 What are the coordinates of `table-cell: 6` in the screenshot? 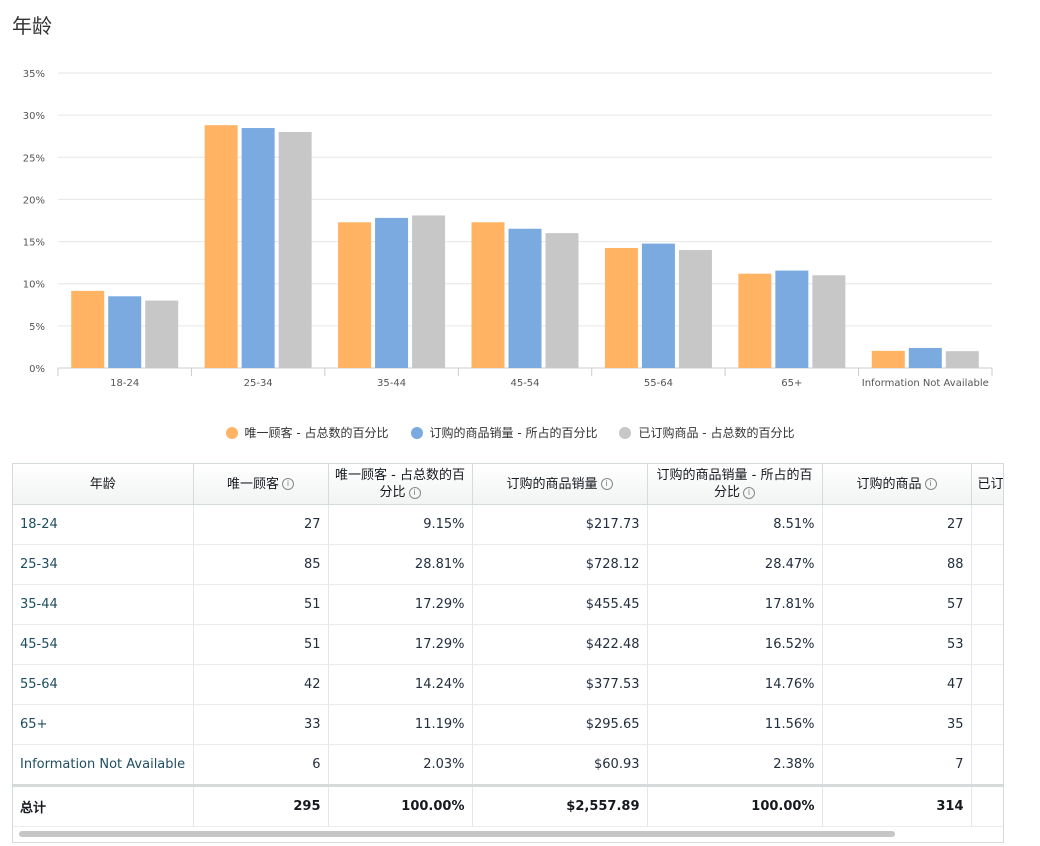 It's located at (261, 765).